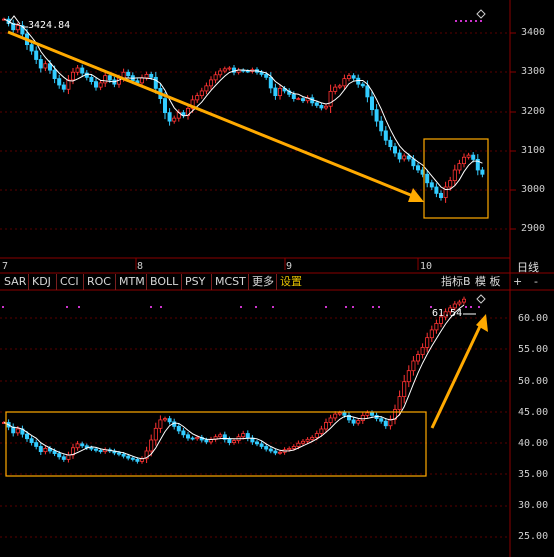 Image resolution: width=554 pixels, height=557 pixels. What do you see at coordinates (230, 281) in the screenshot?
I see `indicator-tab-mcst: MCST` at bounding box center [230, 281].